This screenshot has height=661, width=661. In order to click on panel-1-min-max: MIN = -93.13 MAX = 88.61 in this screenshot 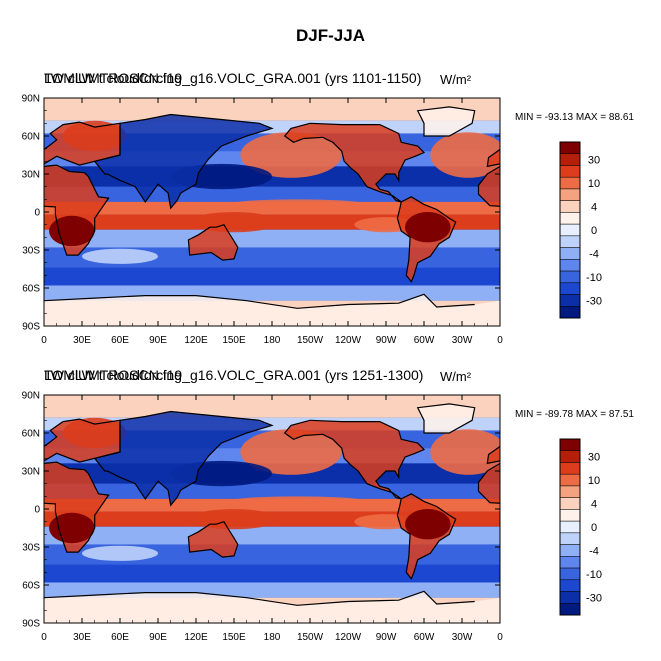, I will do `click(574, 117)`.